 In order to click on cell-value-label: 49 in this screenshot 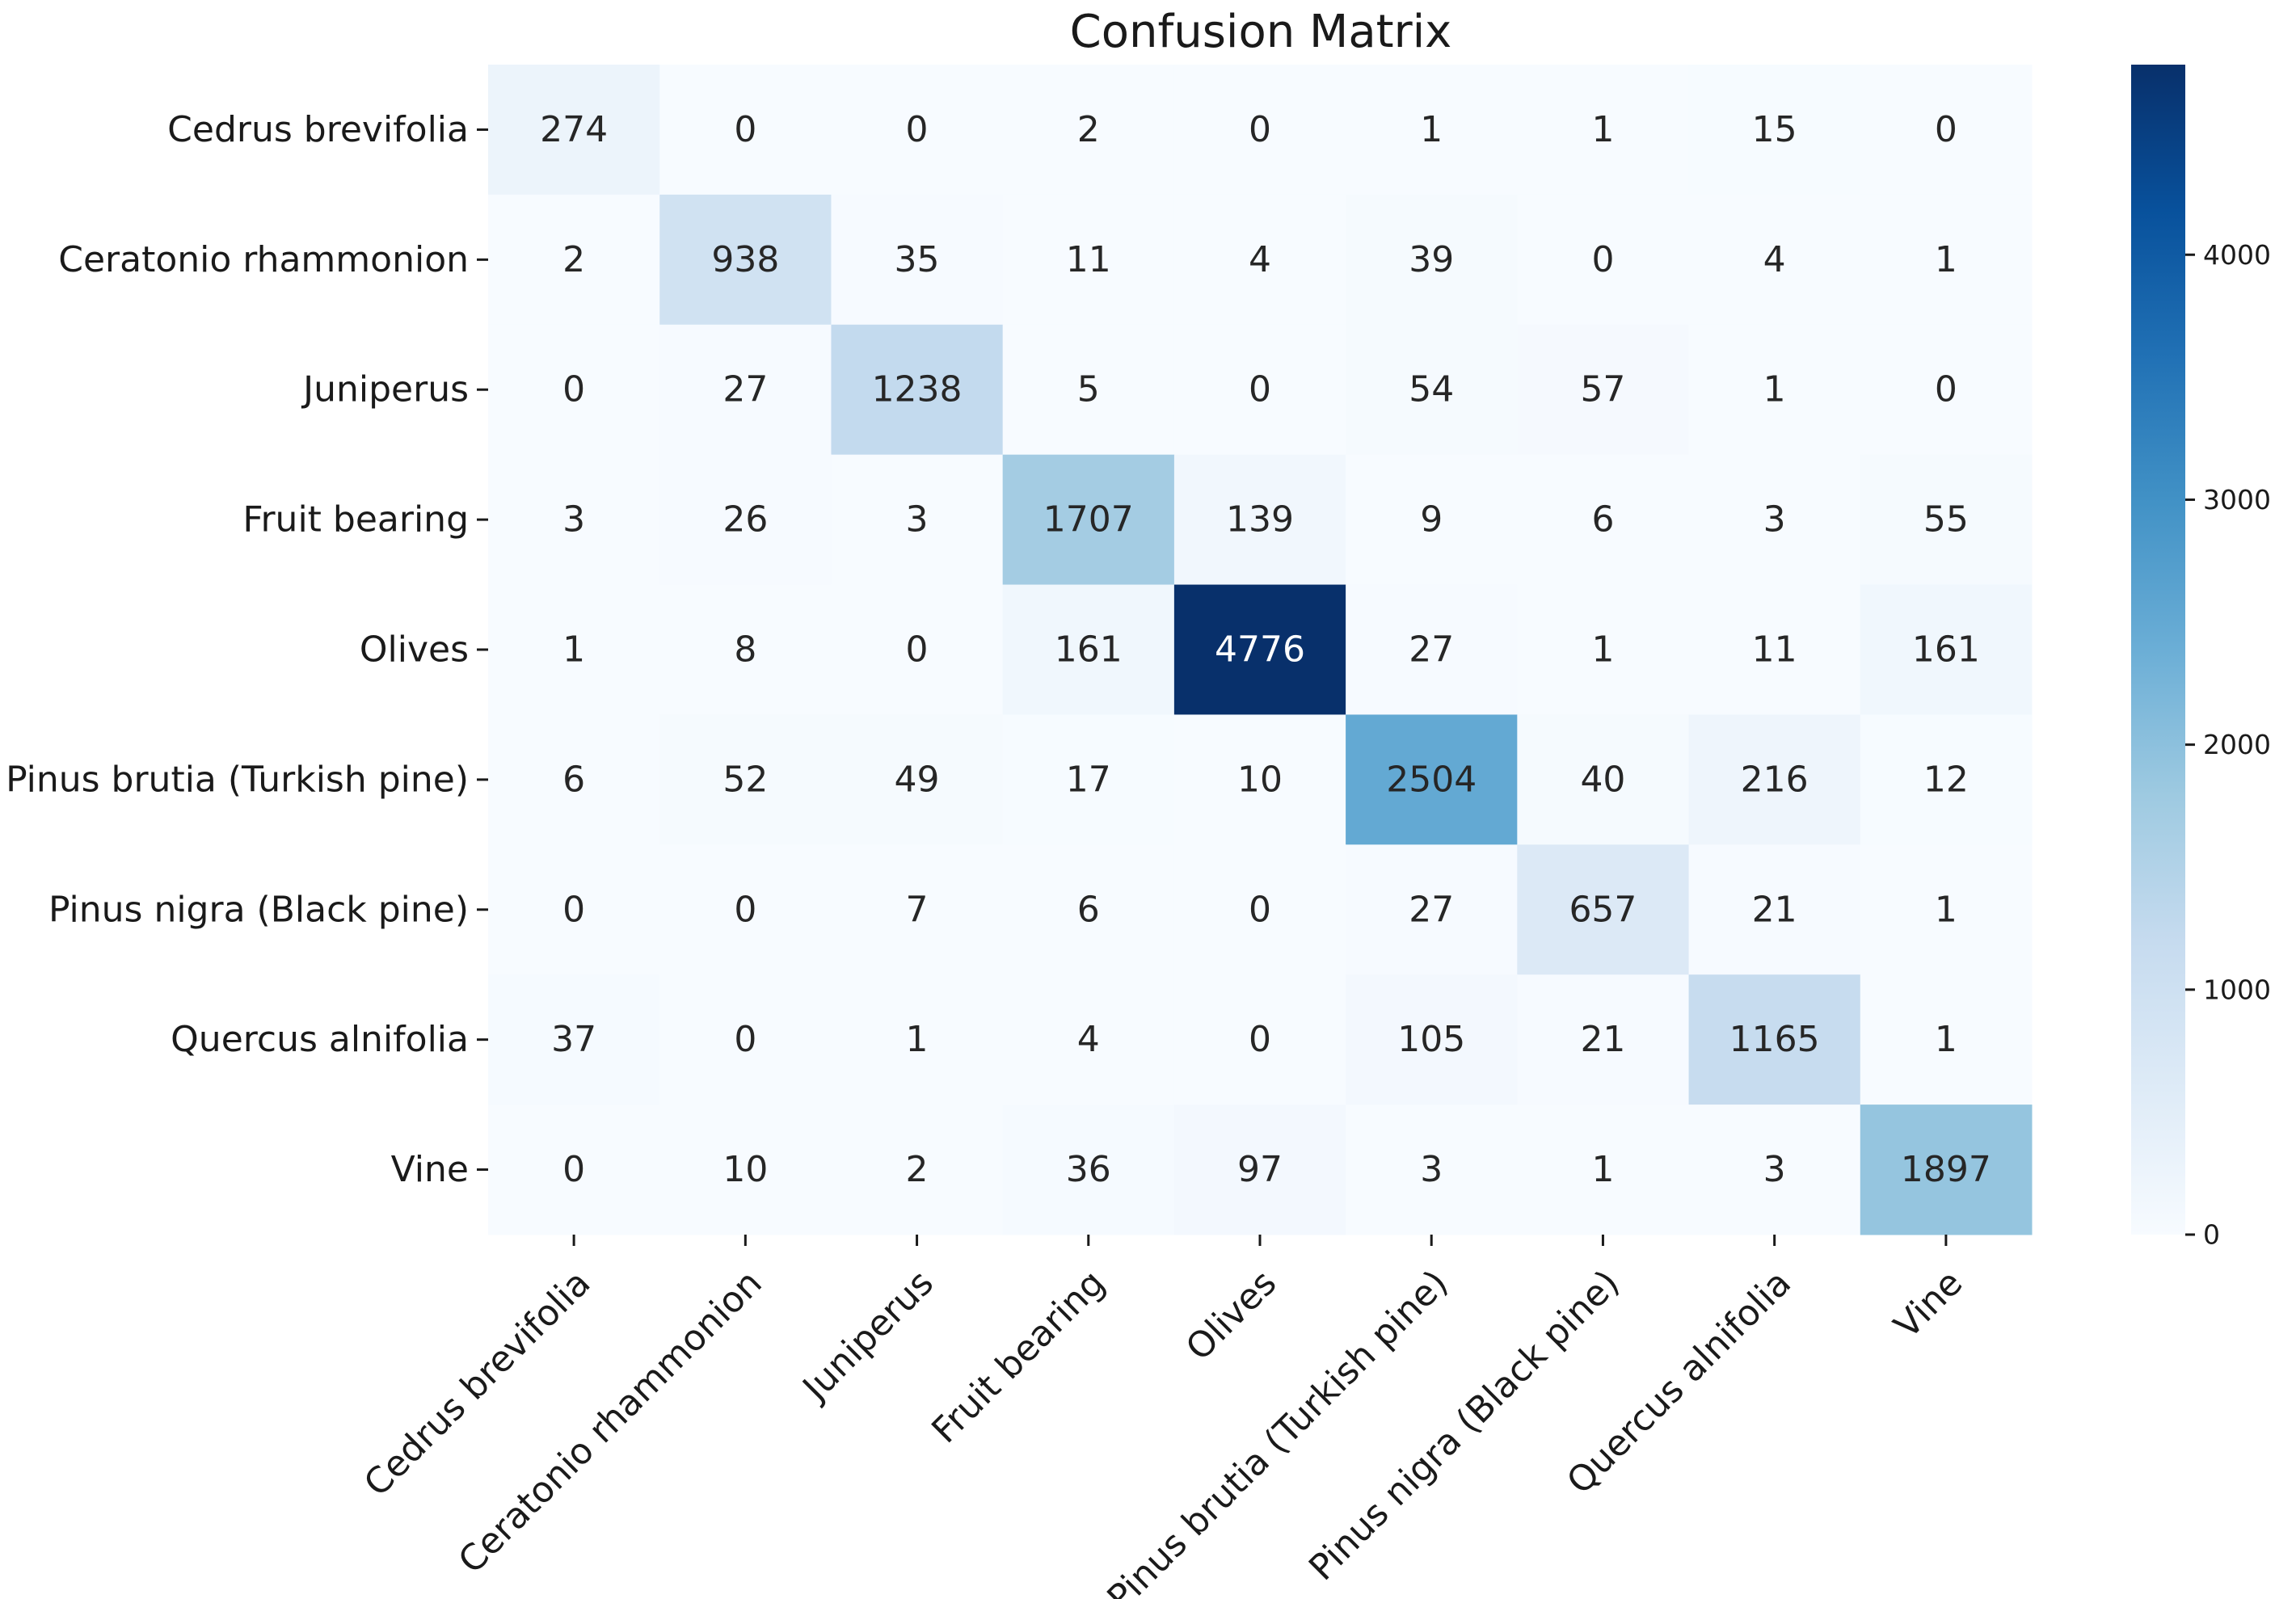, I will do `click(917, 779)`.